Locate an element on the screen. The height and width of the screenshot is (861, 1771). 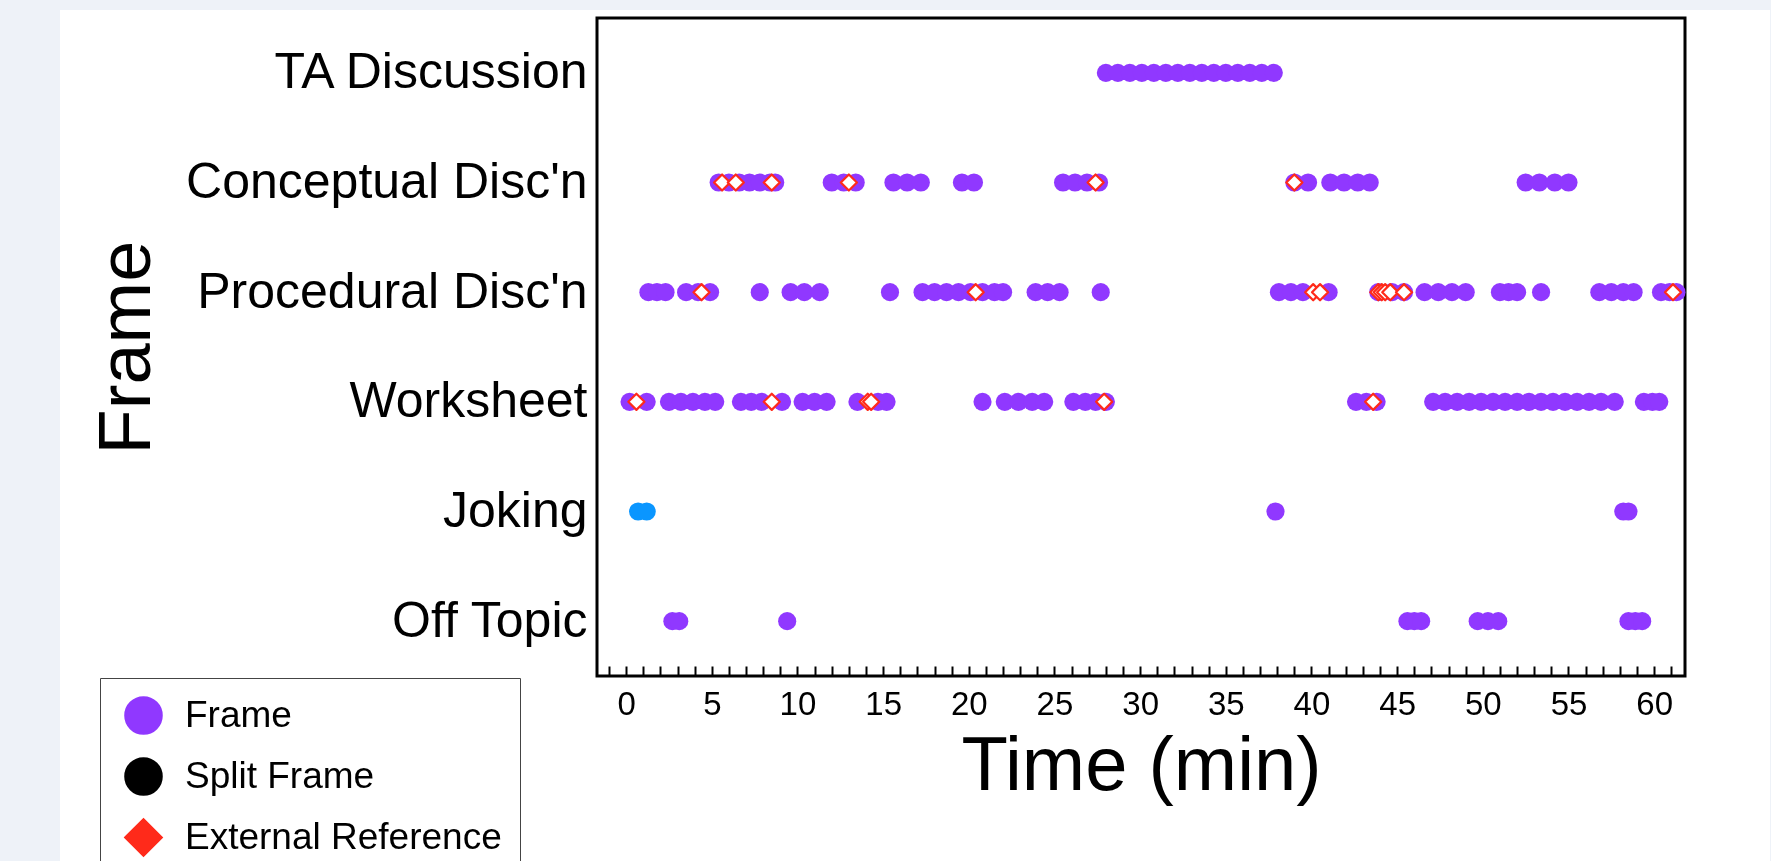
x-tick-label: 5 is located at coordinates (712, 703).